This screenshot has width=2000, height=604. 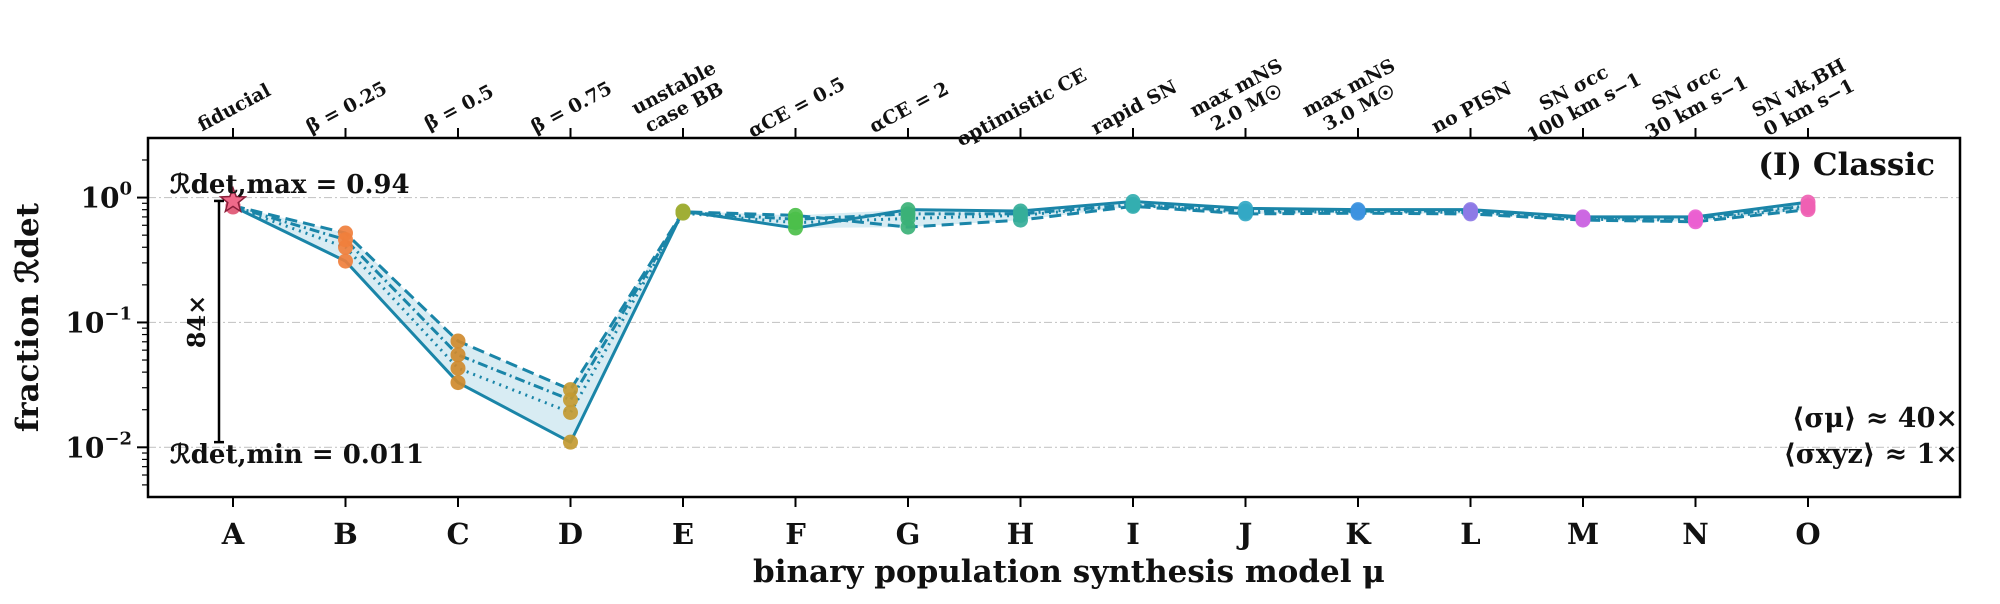 I want to click on top-model-label: β = 0.75, so click(x=572, y=107).